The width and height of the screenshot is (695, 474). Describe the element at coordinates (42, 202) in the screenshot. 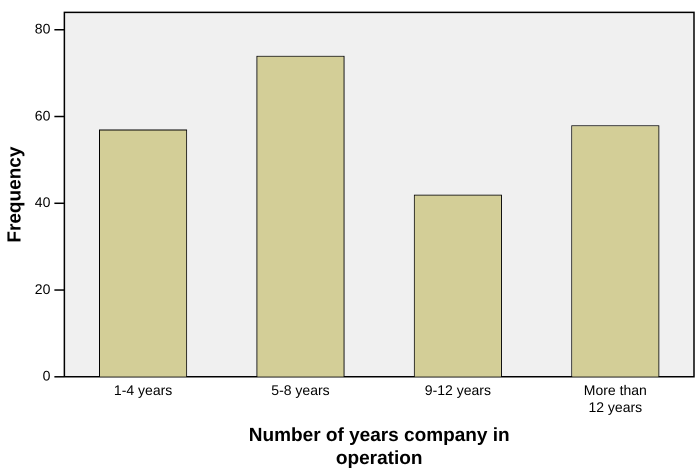

I see `y-tick-label: 40` at that location.